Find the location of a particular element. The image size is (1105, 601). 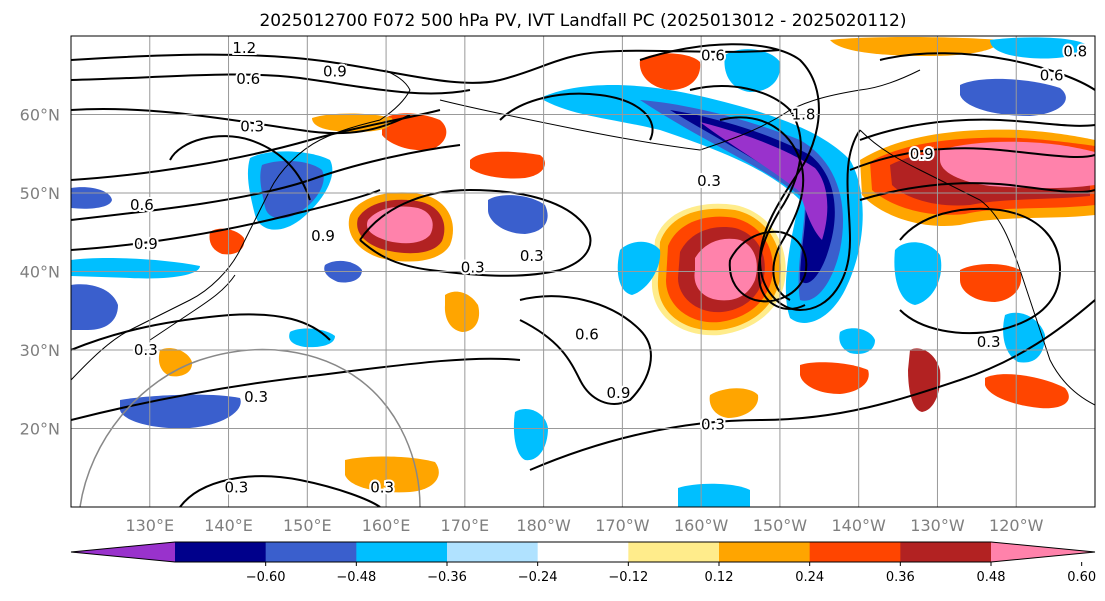

anomaly-negative-gulf-alaska-strong is located at coordinates (752, 197).